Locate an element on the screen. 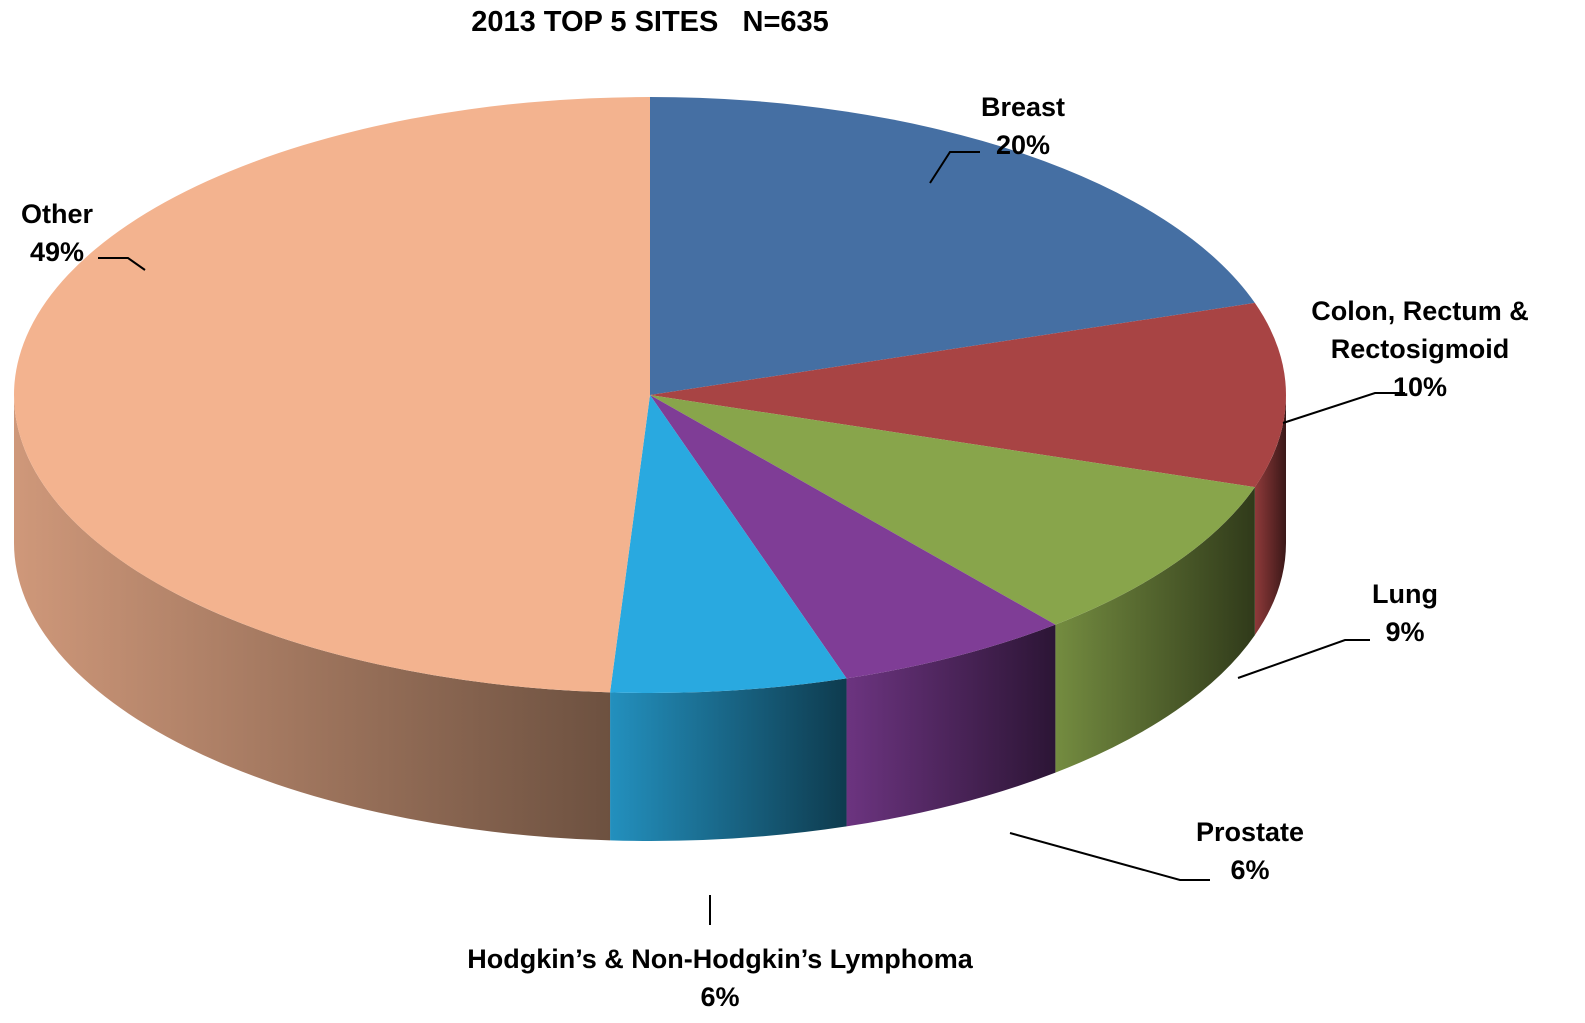 This screenshot has height=1023, width=1585. label-group: Breast 20% is located at coordinates (1023, 126).